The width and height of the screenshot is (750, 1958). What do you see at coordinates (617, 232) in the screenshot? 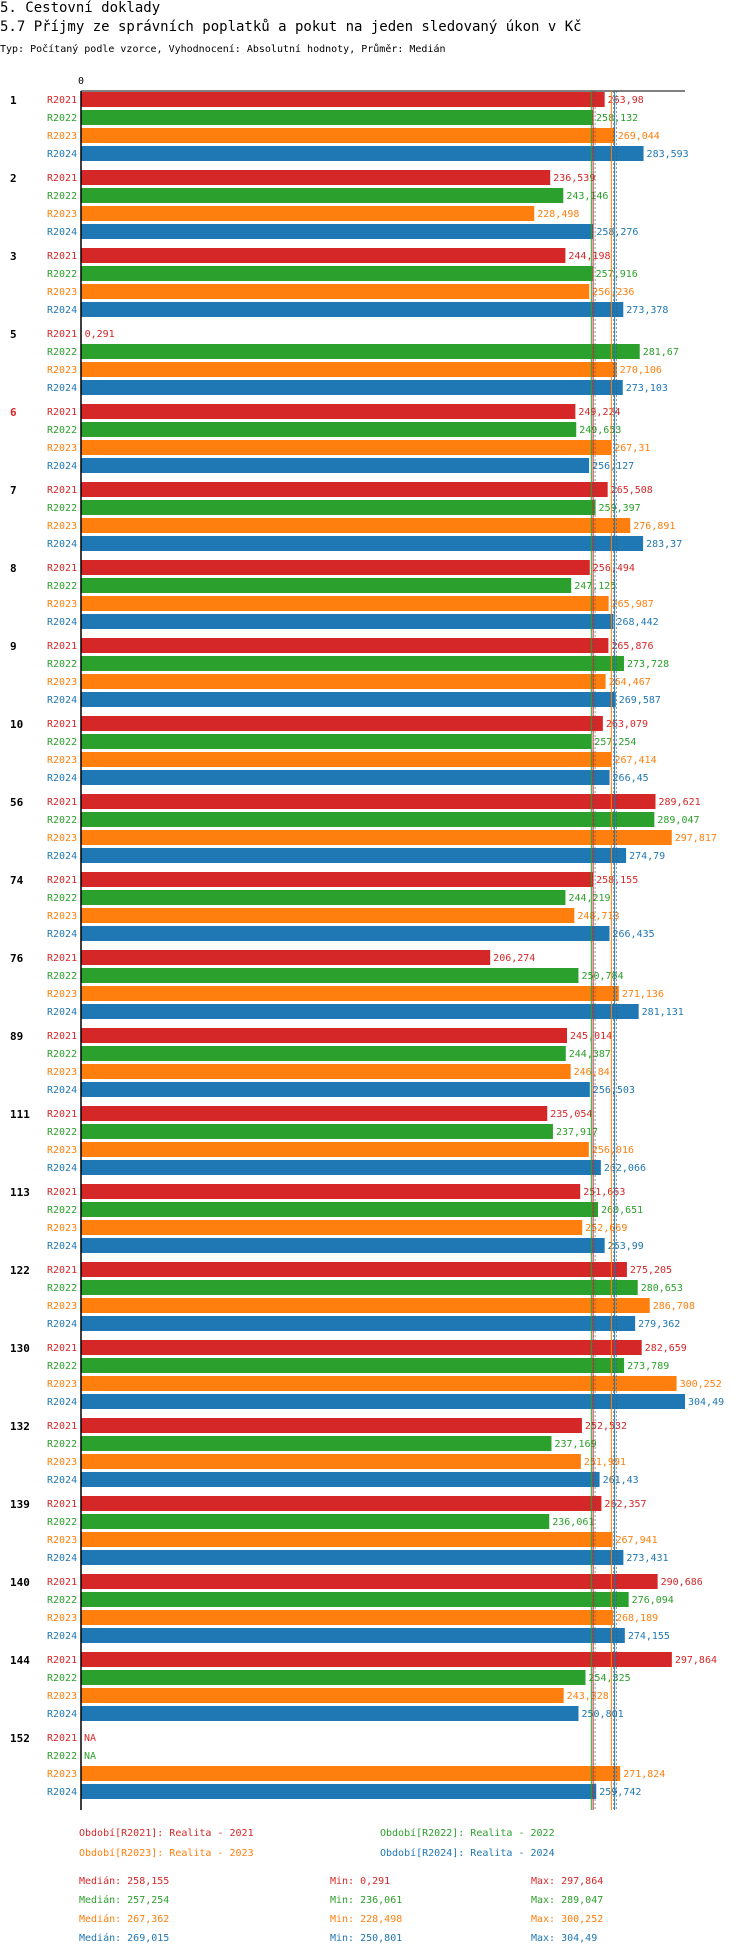
I see `bar-value-label: 258,276` at bounding box center [617, 232].